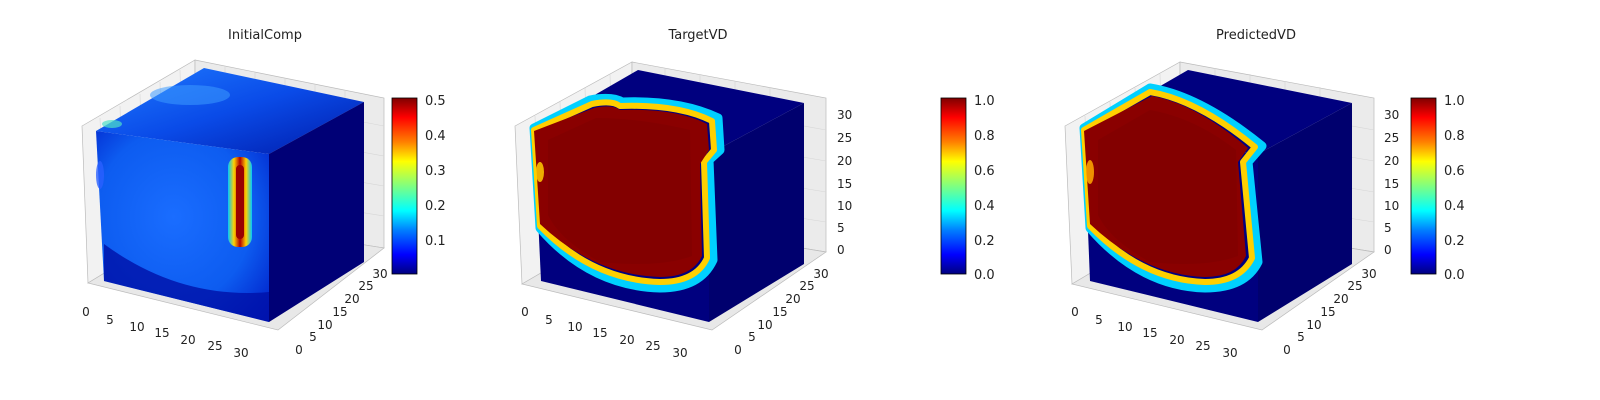 The height and width of the screenshot is (400, 1600). I want to click on panel-title: InitialComp, so click(265, 35).